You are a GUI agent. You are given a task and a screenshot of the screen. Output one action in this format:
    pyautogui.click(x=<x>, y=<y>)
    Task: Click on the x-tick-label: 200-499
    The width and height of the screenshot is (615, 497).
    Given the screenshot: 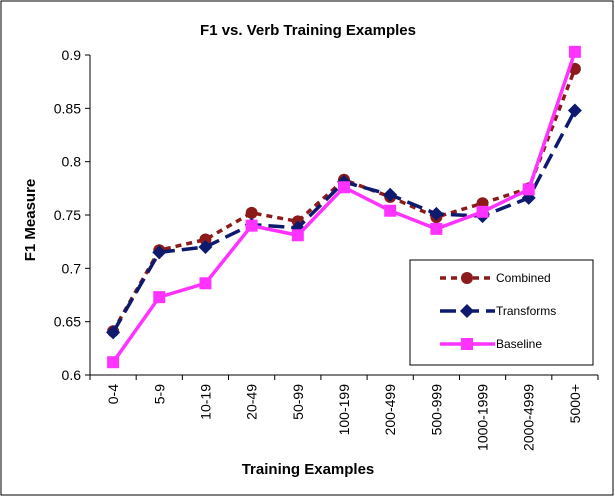 What is the action you would take?
    pyautogui.click(x=390, y=410)
    